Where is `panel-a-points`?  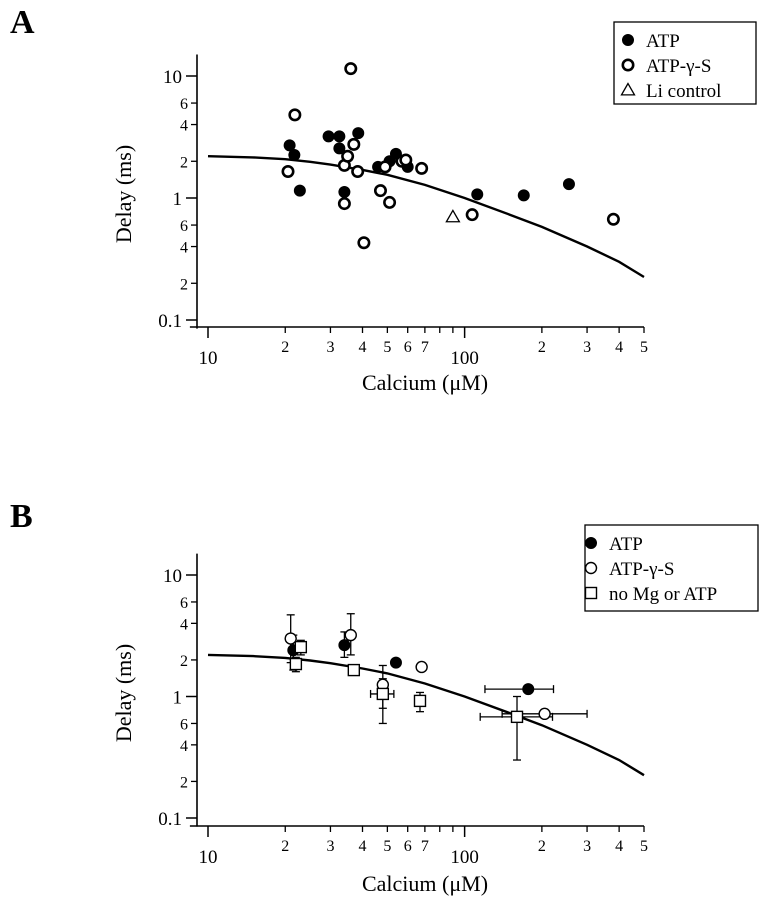
panel-a-points is located at coordinates (450, 156).